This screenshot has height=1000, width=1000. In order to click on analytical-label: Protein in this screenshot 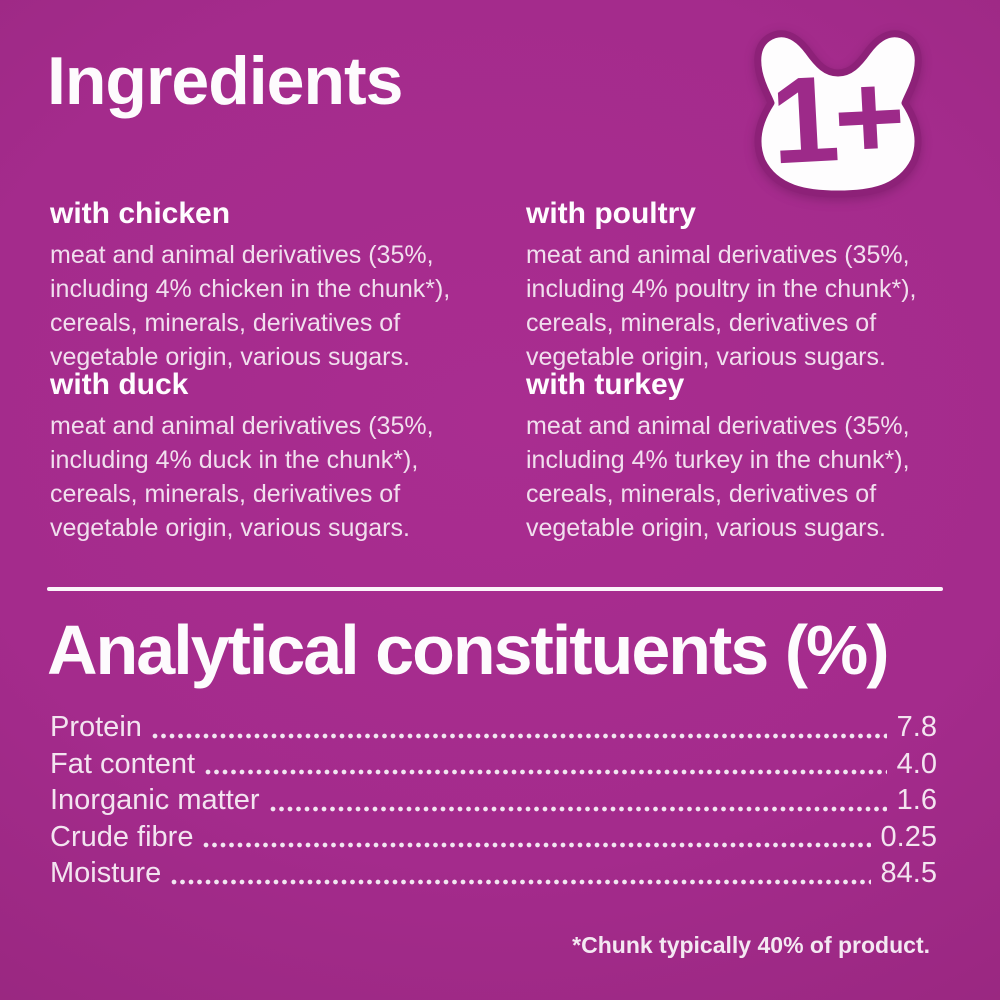, I will do `click(96, 727)`.